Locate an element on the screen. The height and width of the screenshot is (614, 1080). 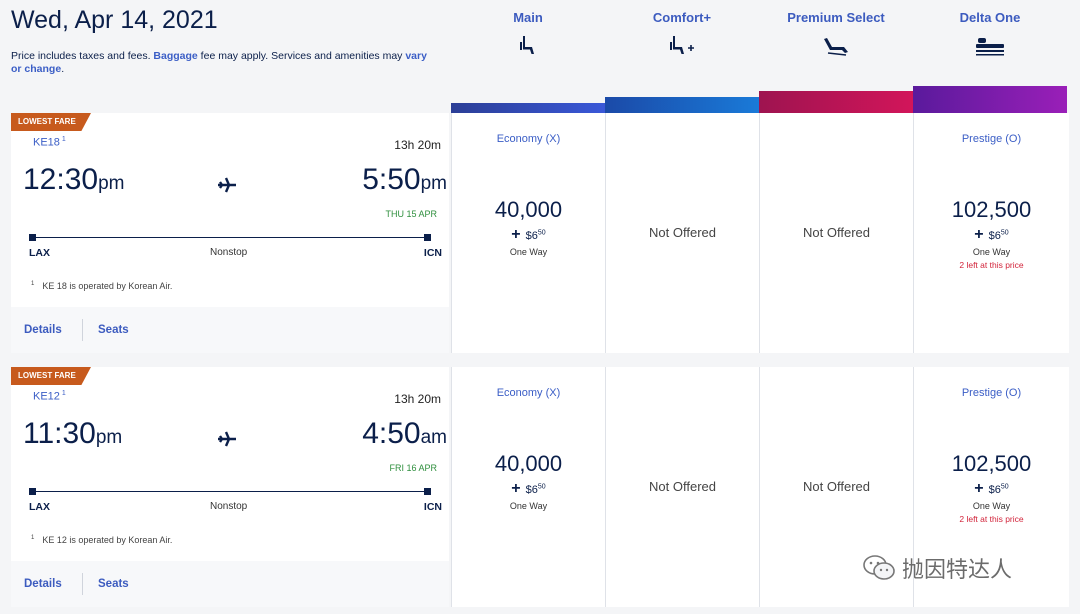
flight-number: KE18 1 is located at coordinates (49, 142).